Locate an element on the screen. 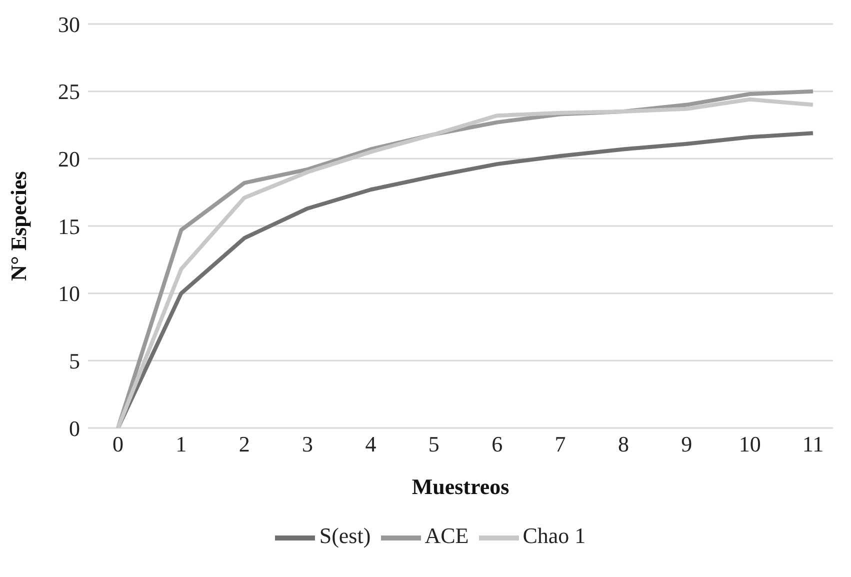  y-tick-label: 5 is located at coordinates (74, 361).